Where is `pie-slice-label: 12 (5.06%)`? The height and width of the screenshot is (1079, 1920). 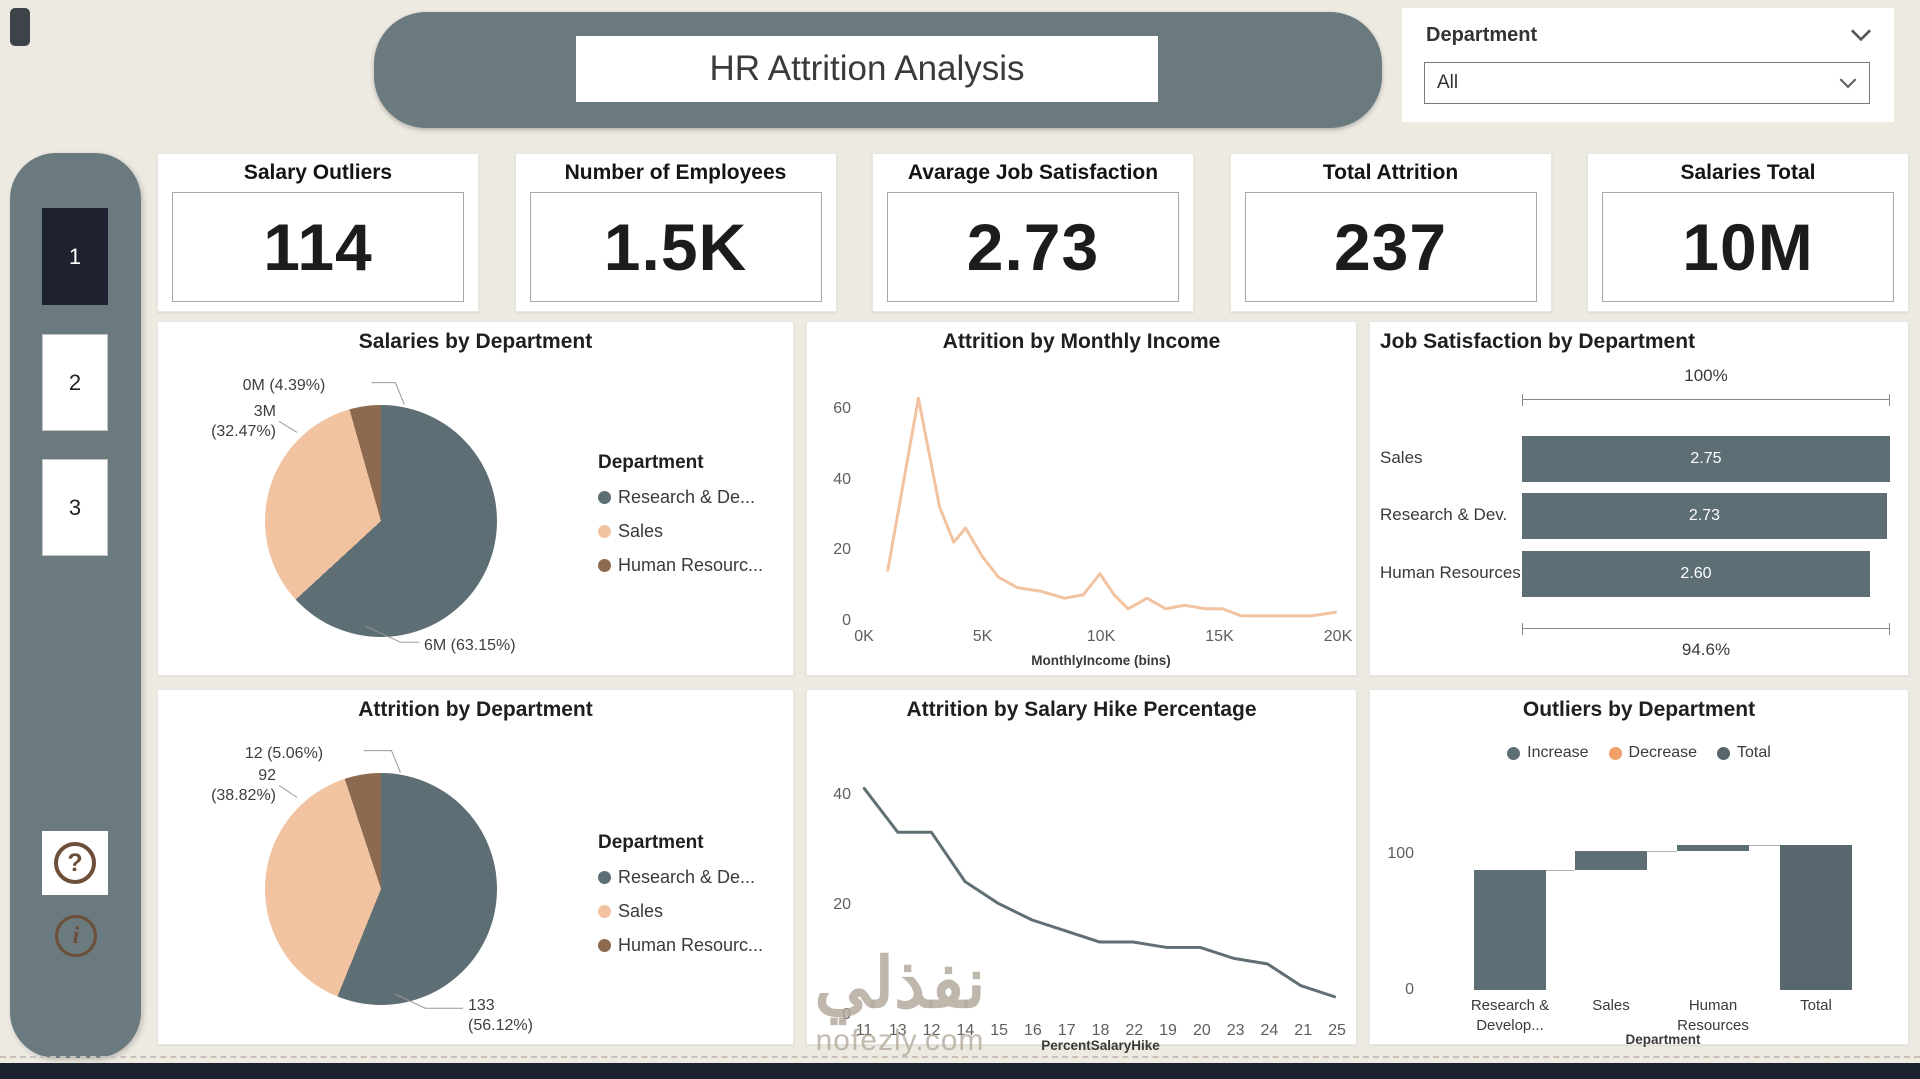 pie-slice-label: 12 (5.06%) is located at coordinates (284, 753).